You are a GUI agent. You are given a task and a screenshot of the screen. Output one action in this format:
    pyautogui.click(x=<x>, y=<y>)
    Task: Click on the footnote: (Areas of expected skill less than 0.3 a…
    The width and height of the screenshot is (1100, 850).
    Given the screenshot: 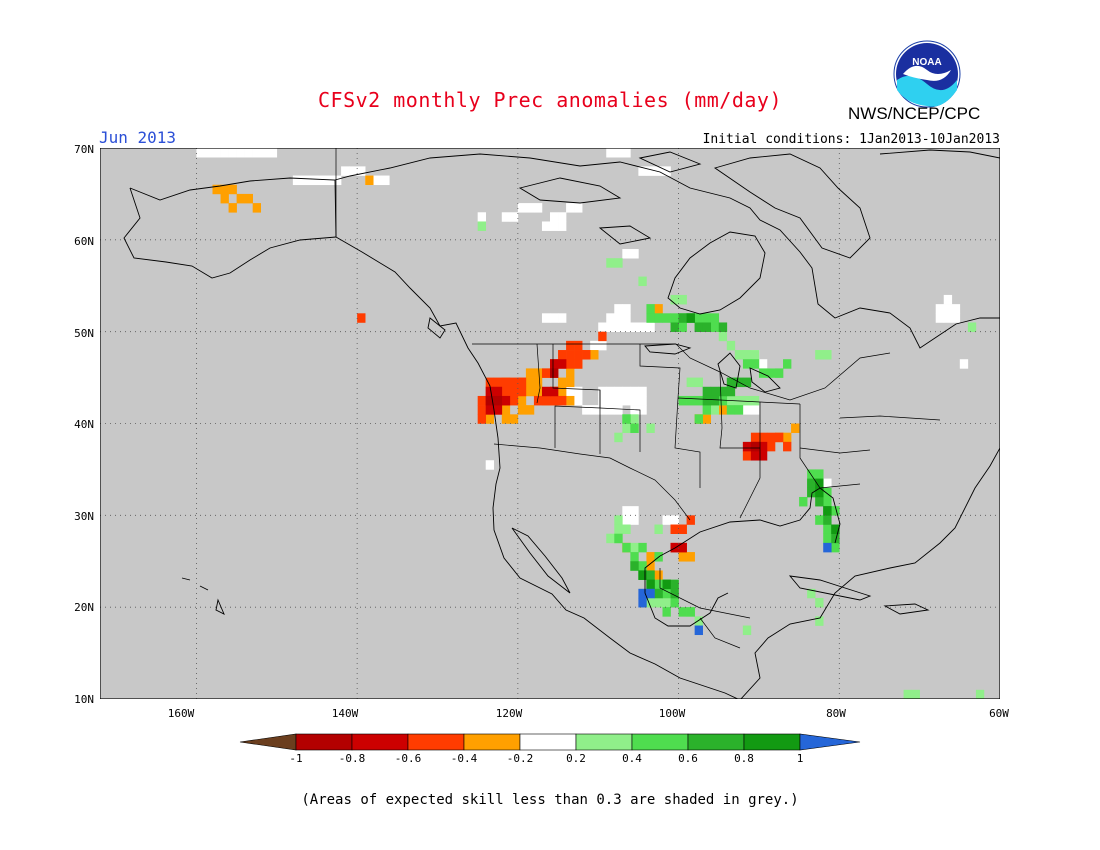 What is the action you would take?
    pyautogui.click(x=550, y=800)
    